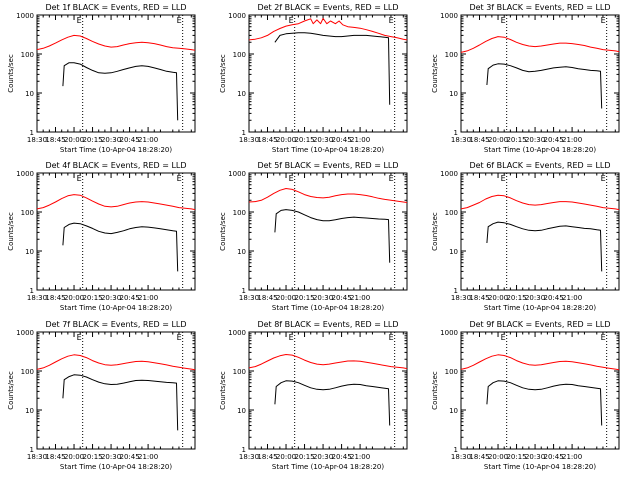 This screenshot has width=640, height=480. I want to click on chart-title: Det 1f BLACK = Events, RED = LLD, so click(115, 7).